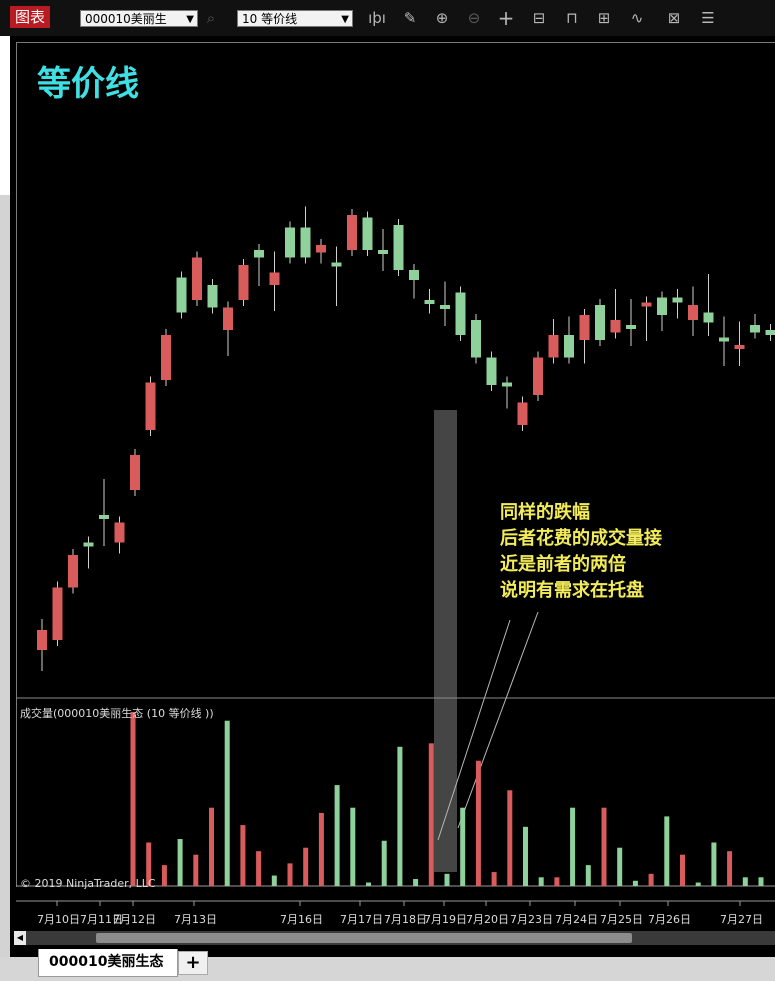 The width and height of the screenshot is (775, 981). I want to click on instrument-selector-value: 000010美丽生, so click(126, 19).